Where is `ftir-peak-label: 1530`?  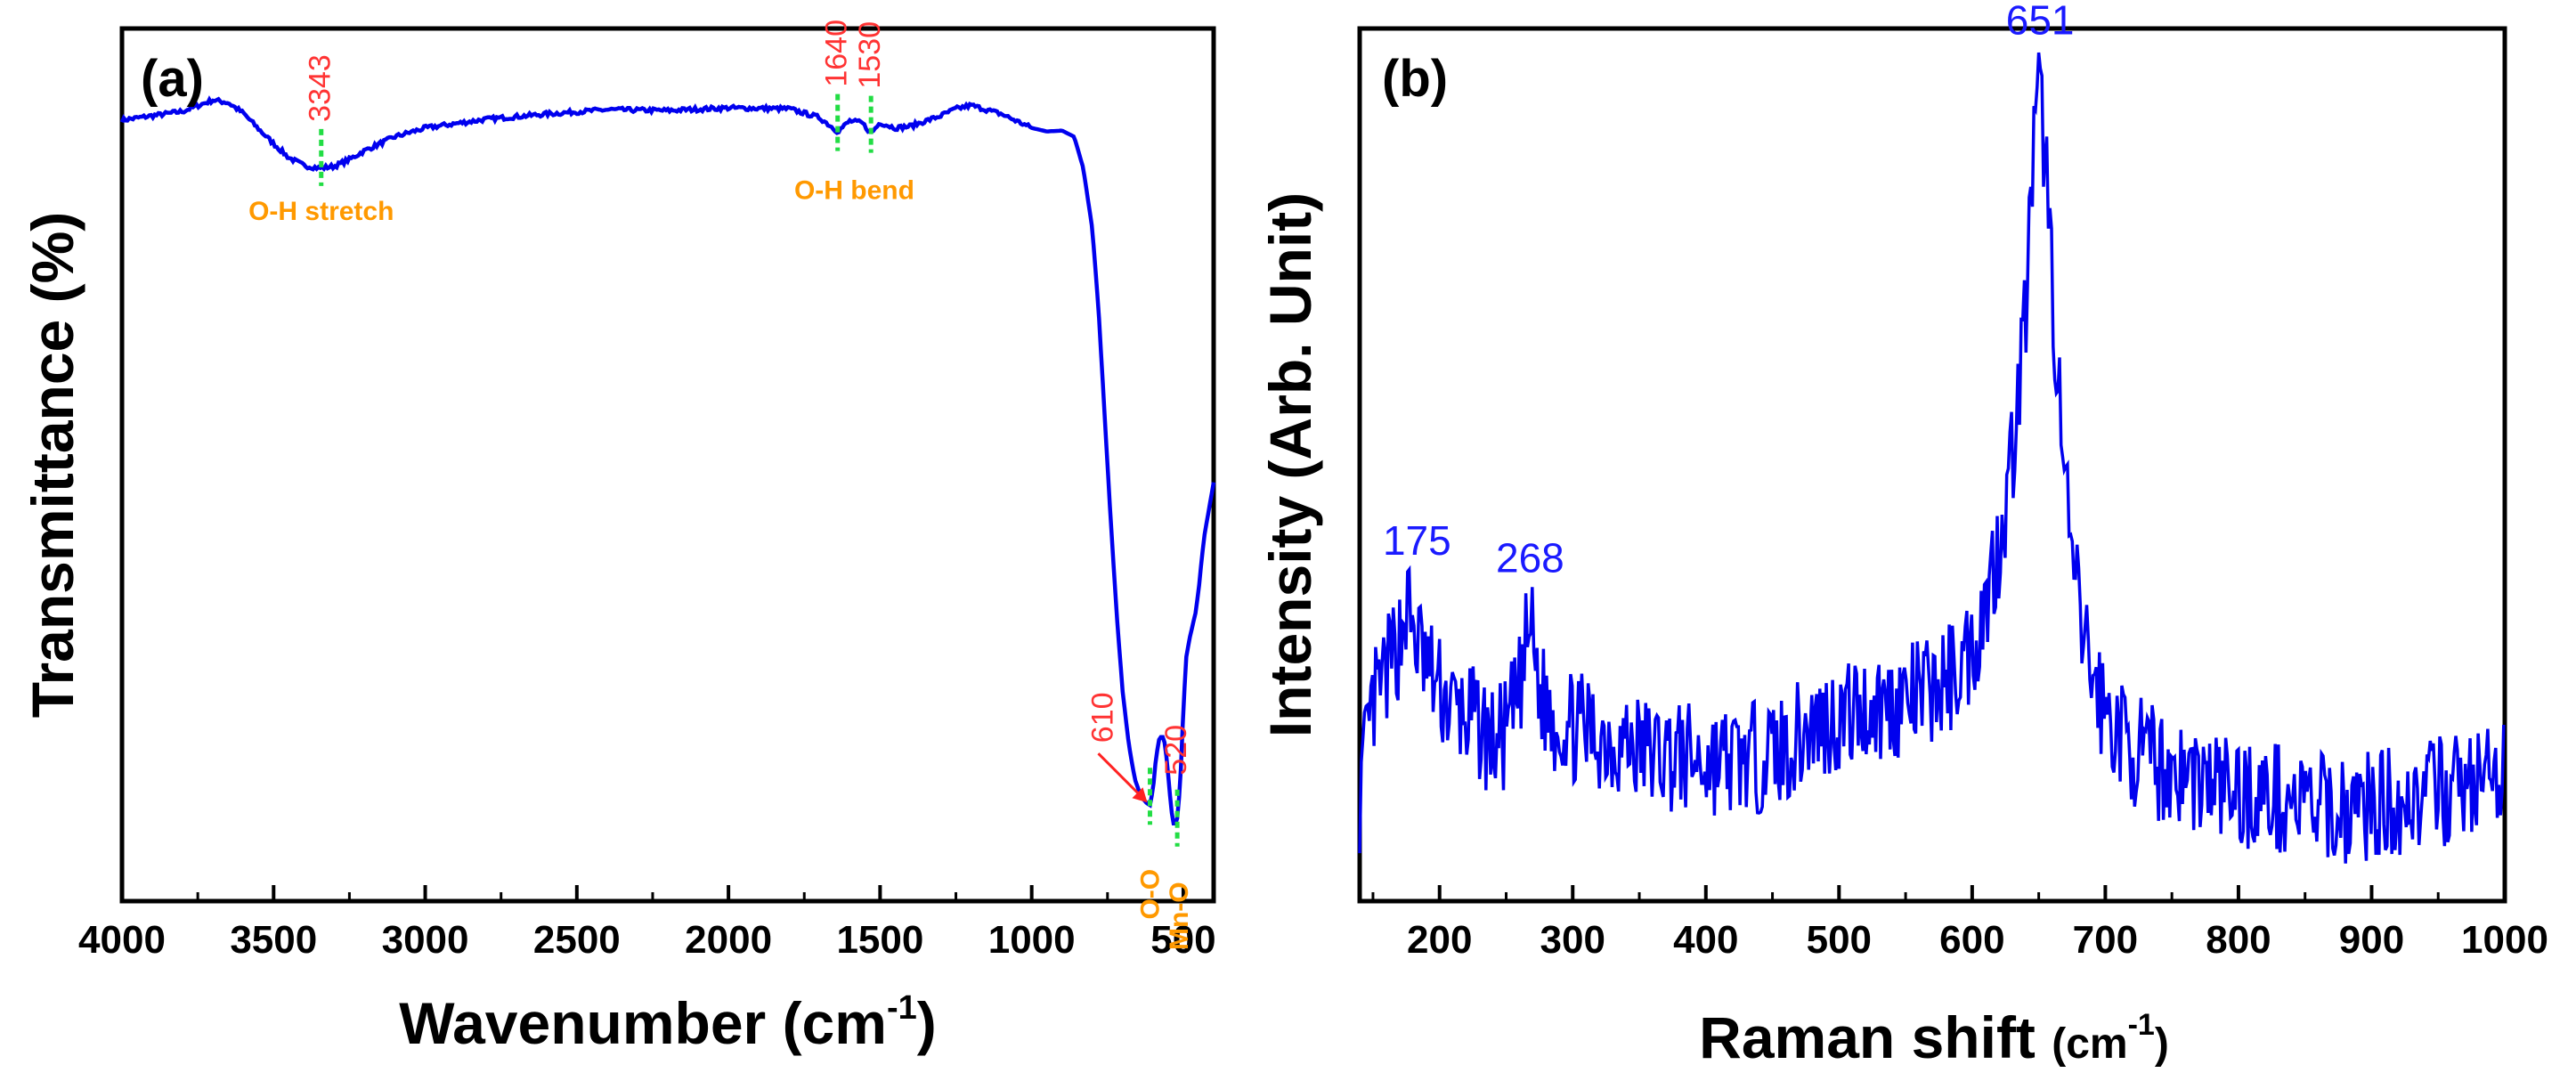
ftir-peak-label: 1530 is located at coordinates (870, 55).